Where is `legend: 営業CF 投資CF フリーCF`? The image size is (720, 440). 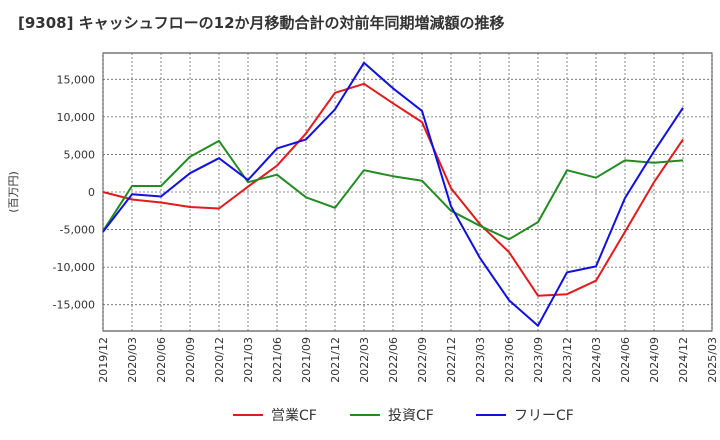 legend: 営業CF 投資CF フリーCF is located at coordinates (403, 416).